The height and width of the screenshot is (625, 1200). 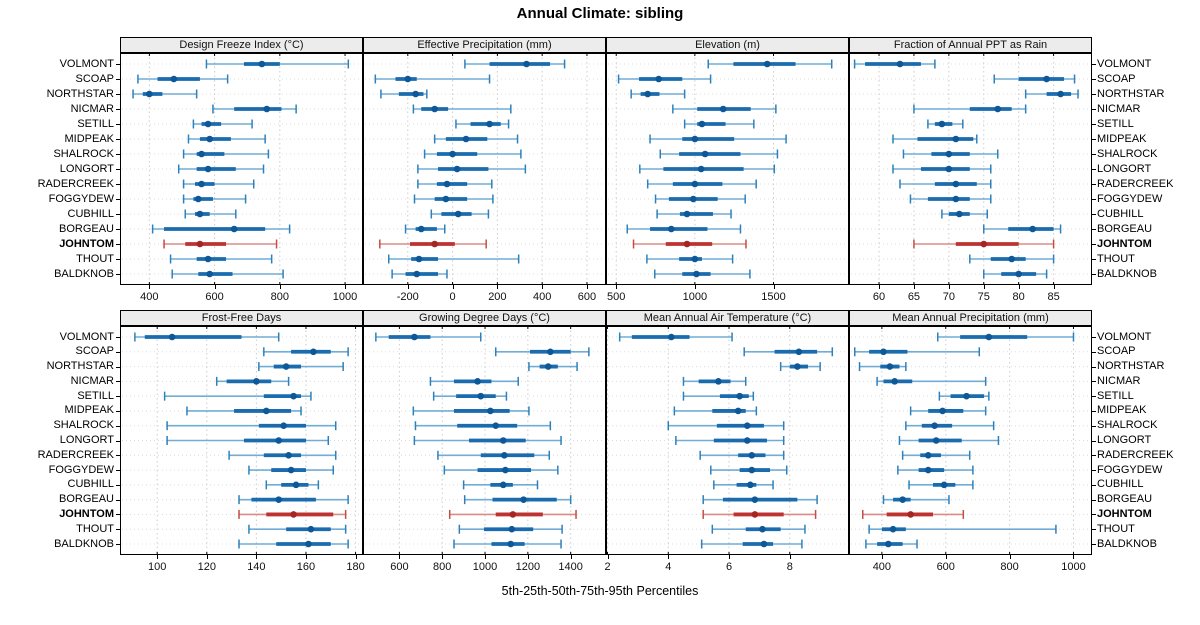 What do you see at coordinates (90, 484) in the screenshot?
I see `site-label-left-cubhill: CUBHILL` at bounding box center [90, 484].